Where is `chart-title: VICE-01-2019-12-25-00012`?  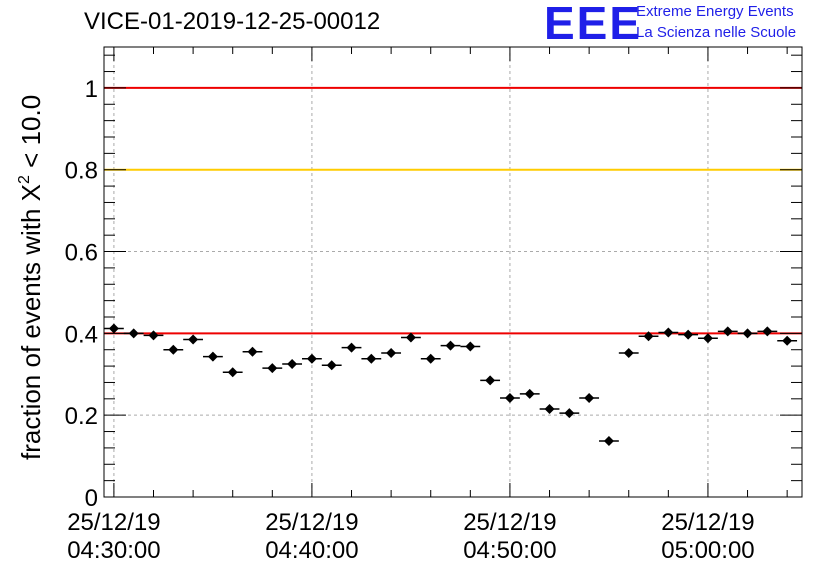 chart-title: VICE-01-2019-12-25-00012 is located at coordinates (232, 21).